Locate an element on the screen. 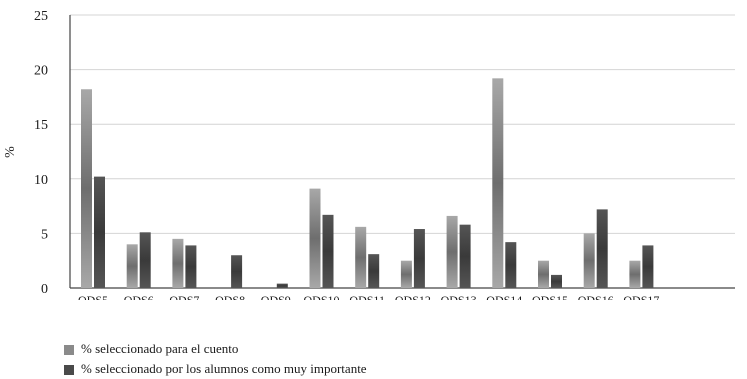  legend-label-cuento: % seleccionado para el cuento is located at coordinates (160, 348).